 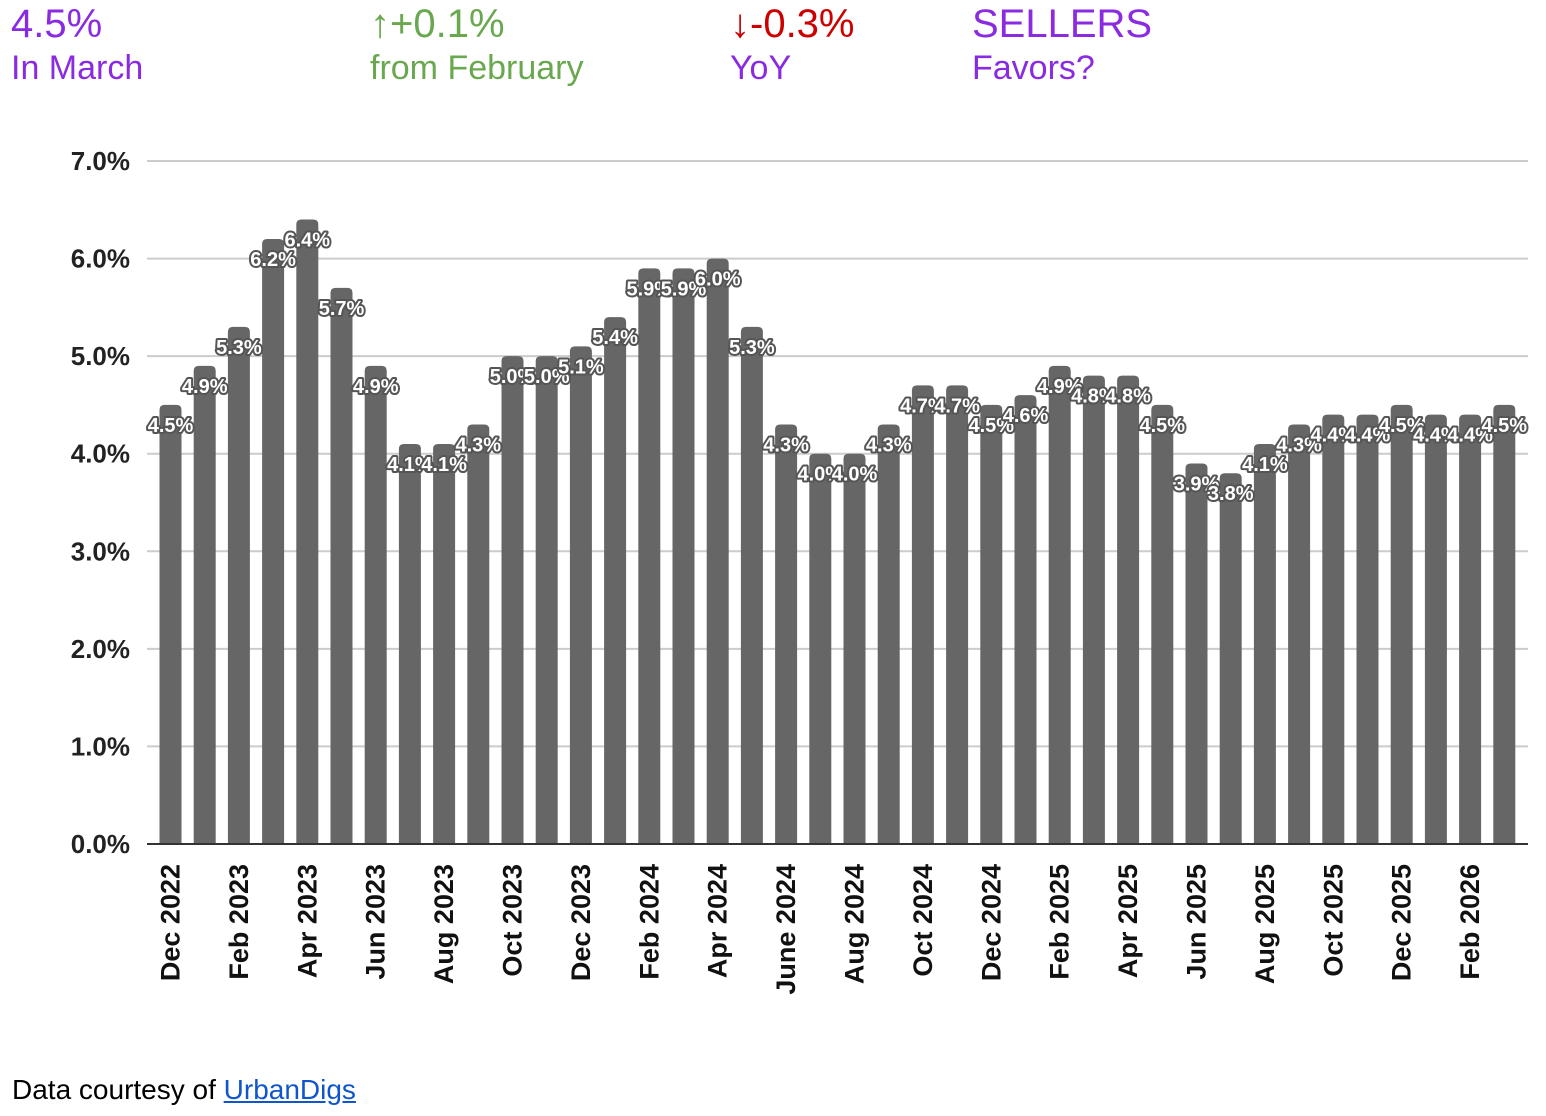 What do you see at coordinates (649, 922) in the screenshot?
I see `x-tick-label: Feb 2024` at bounding box center [649, 922].